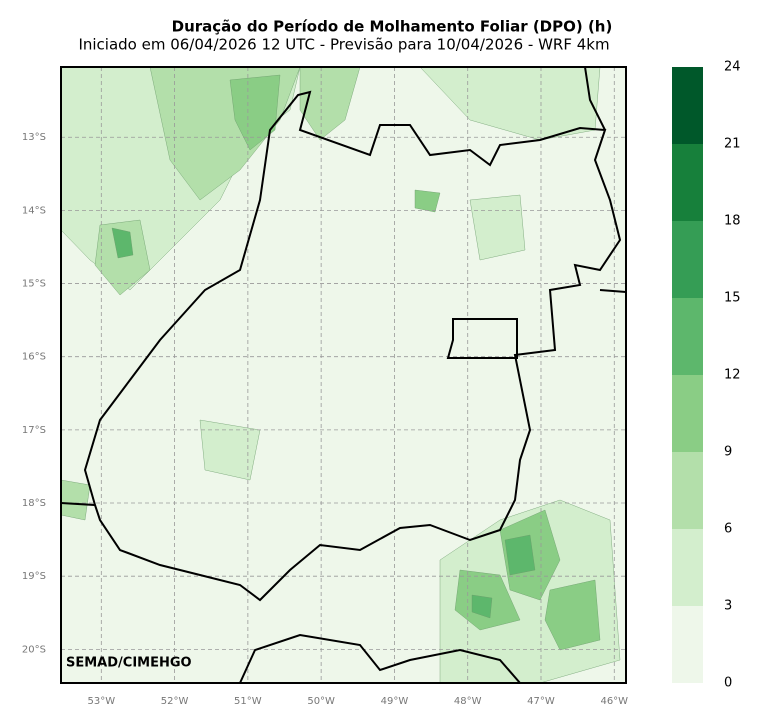  Describe the element at coordinates (732, 144) in the screenshot. I see `colorbar-tick-label: 21` at that location.